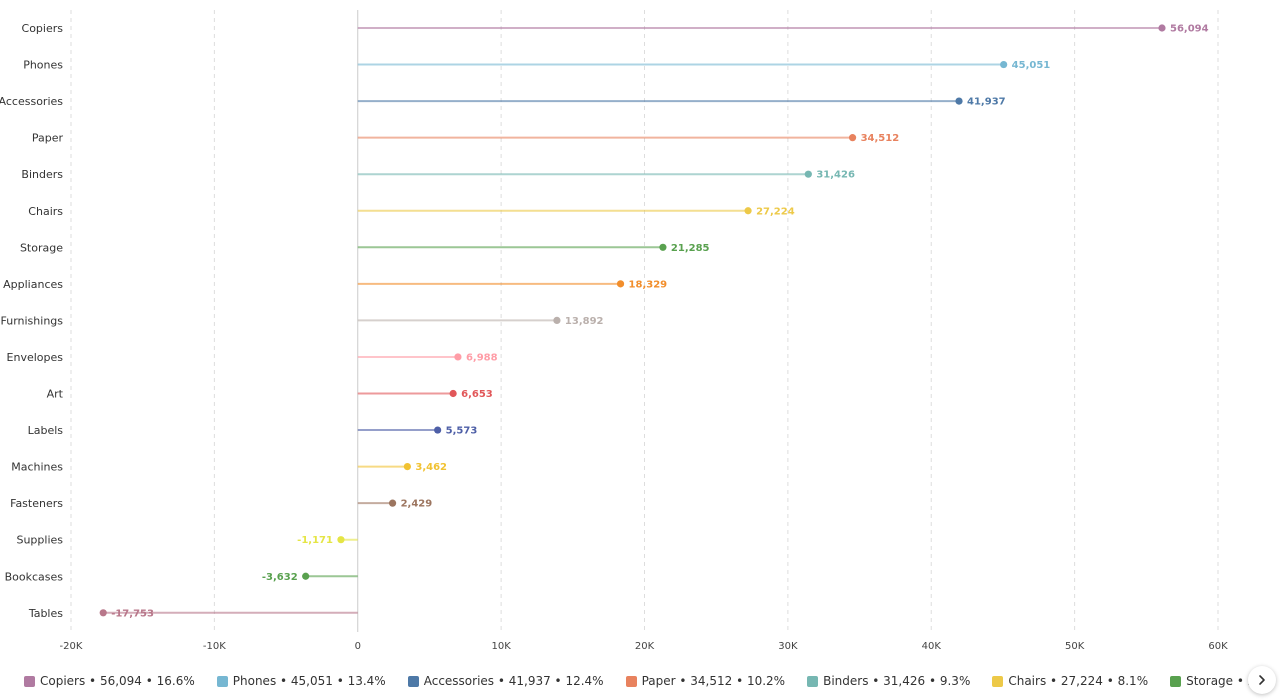 This screenshot has height=700, width=1280. Describe the element at coordinates (36, 503) in the screenshot. I see `category-label: Fasteners` at that location.